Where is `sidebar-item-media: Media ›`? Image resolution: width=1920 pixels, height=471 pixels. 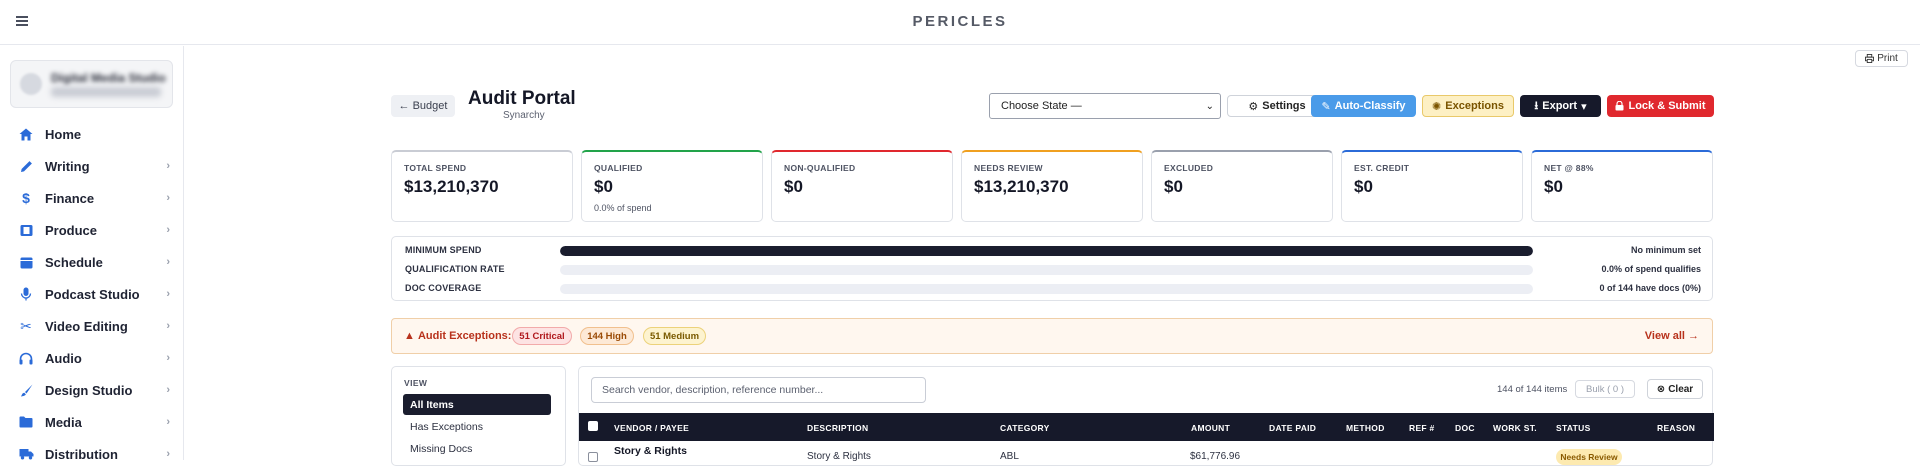
sidebar-item-media: Media › is located at coordinates (92, 422).